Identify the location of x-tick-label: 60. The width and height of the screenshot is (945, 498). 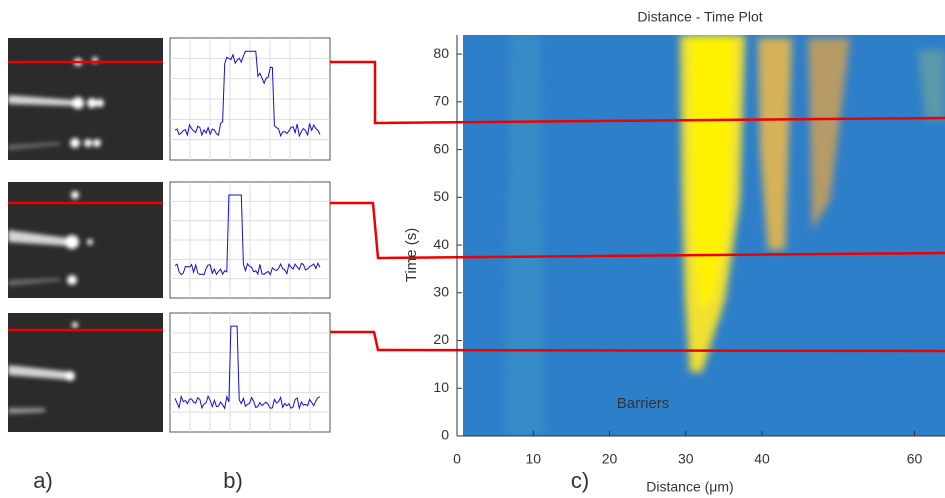
(915, 459).